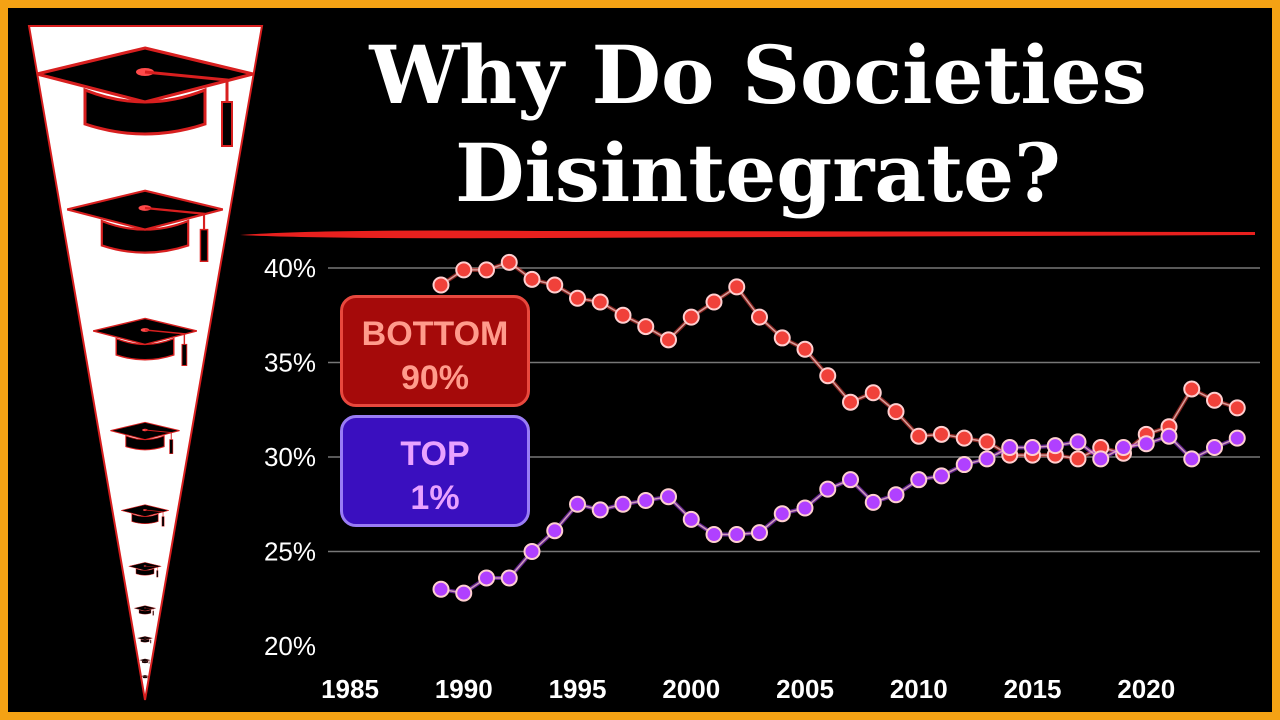 Image resolution: width=1280 pixels, height=720 pixels. Describe the element at coordinates (435, 334) in the screenshot. I see `legend-bottom-line-1: BOTTOM` at that location.